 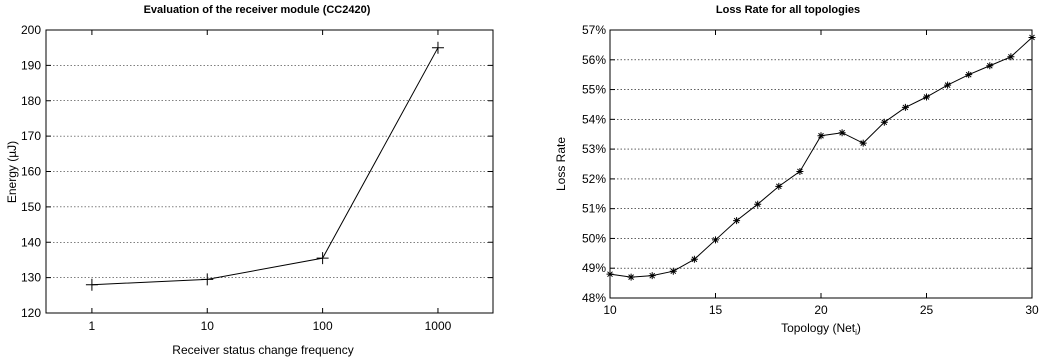 What do you see at coordinates (31, 65) in the screenshot?
I see `y-tick-label: 190` at bounding box center [31, 65].